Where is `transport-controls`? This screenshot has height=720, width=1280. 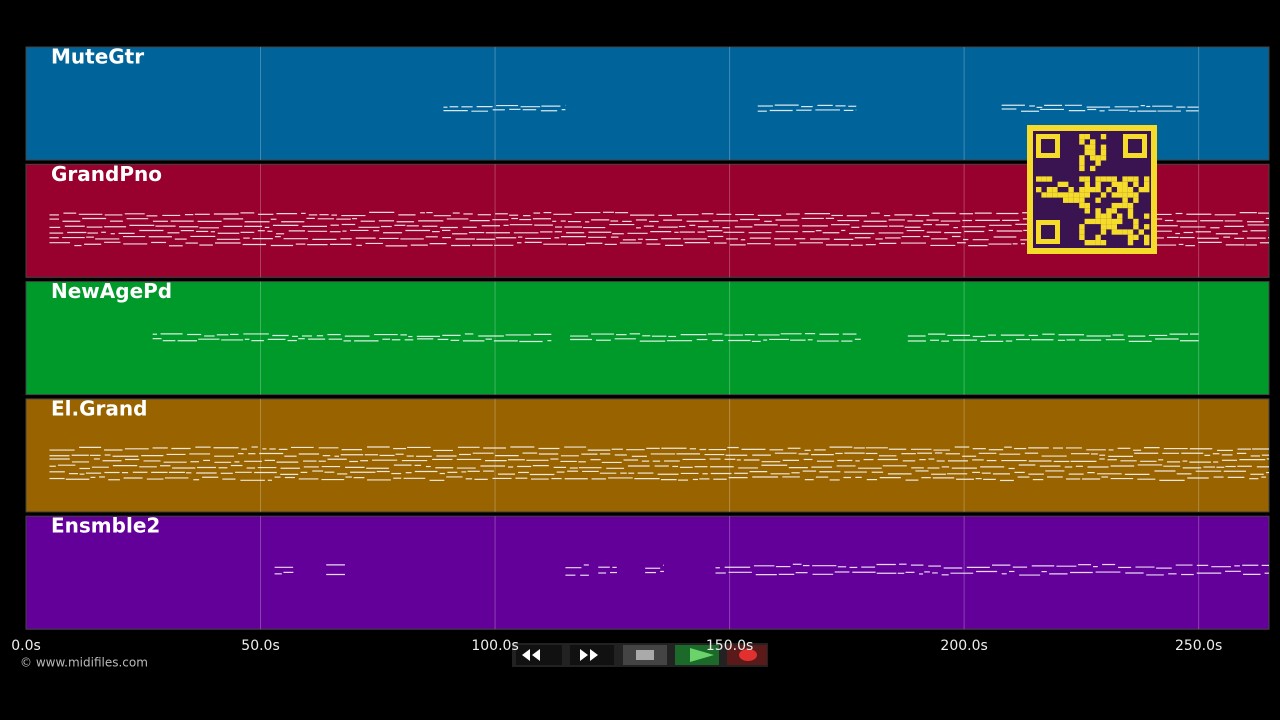
transport-controls is located at coordinates (640, 655).